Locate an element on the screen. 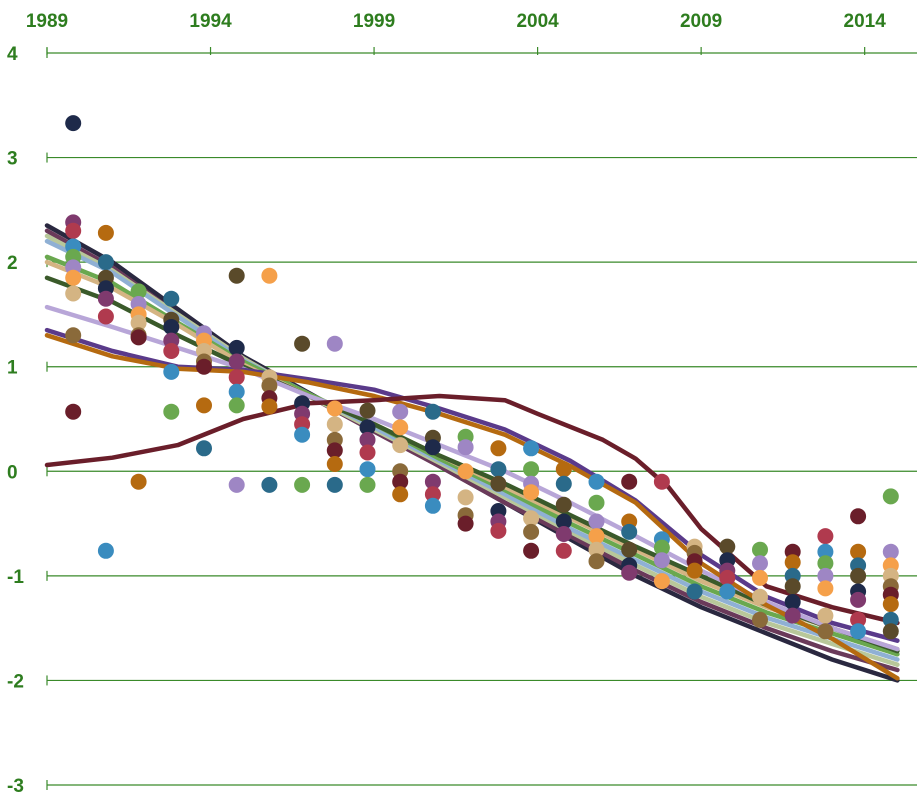  x-tick-label: 2014 is located at coordinates (865, 21).